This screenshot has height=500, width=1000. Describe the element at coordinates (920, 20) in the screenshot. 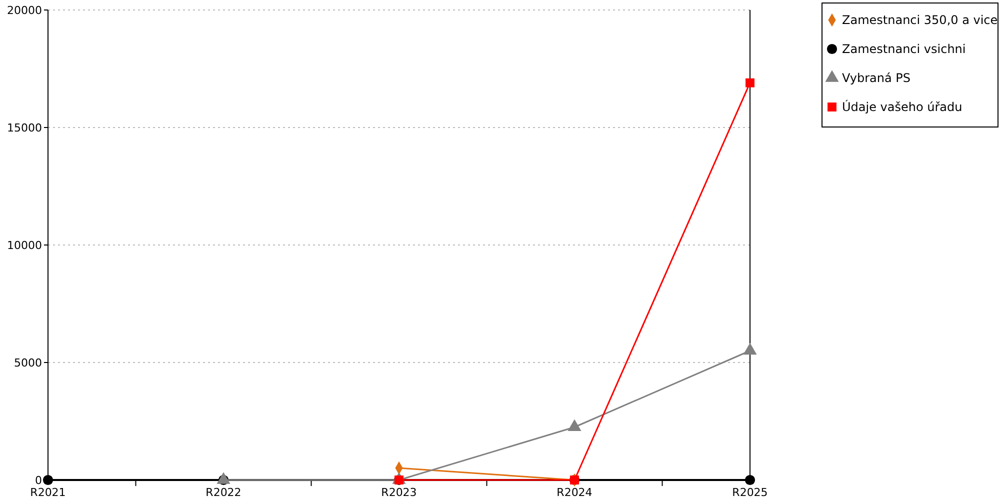

I see `legend-label: Zamestnanci 350,0 a vice` at that location.